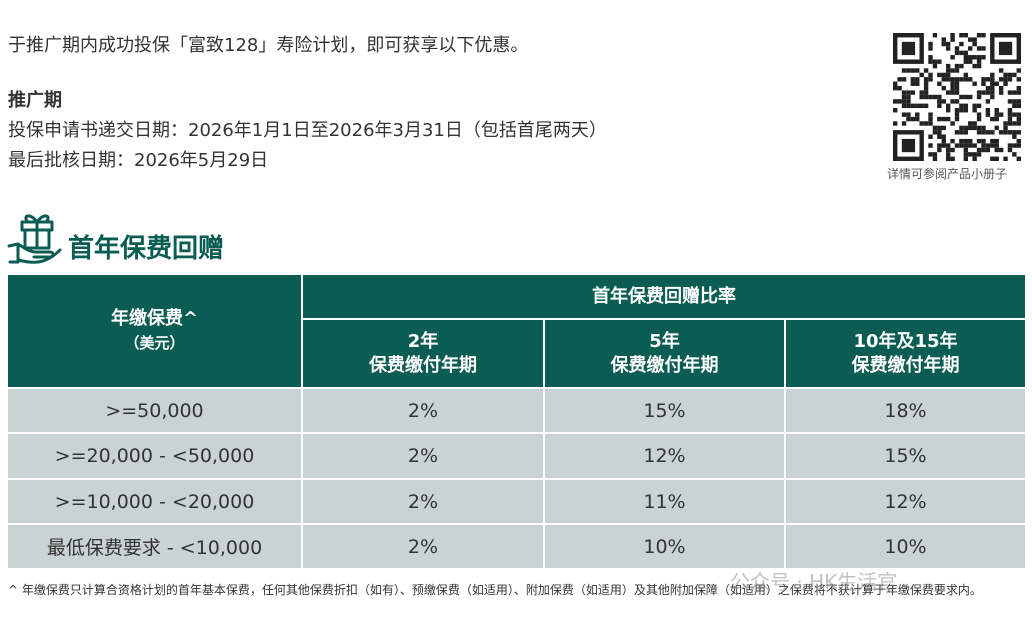  Describe the element at coordinates (664, 296) in the screenshot. I see `table-header-cell: 首年保费回赠比率` at that location.